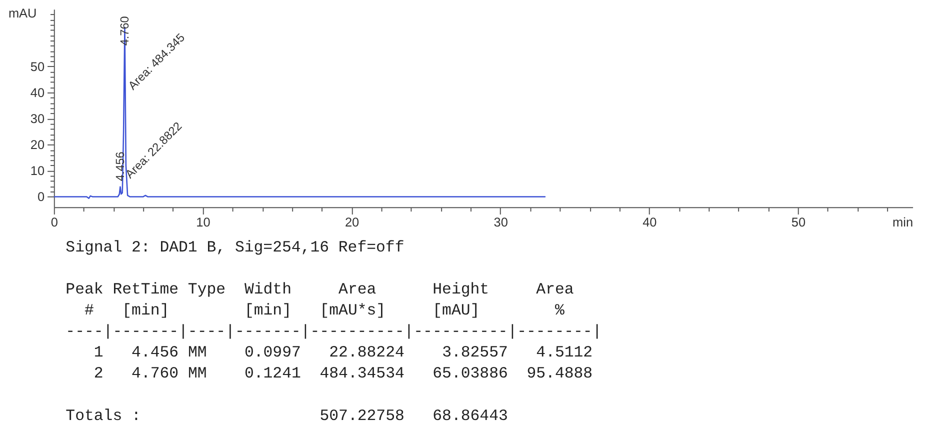 The image size is (940, 430). What do you see at coordinates (37, 118) in the screenshot?
I see `y-tick-label: 30` at bounding box center [37, 118].